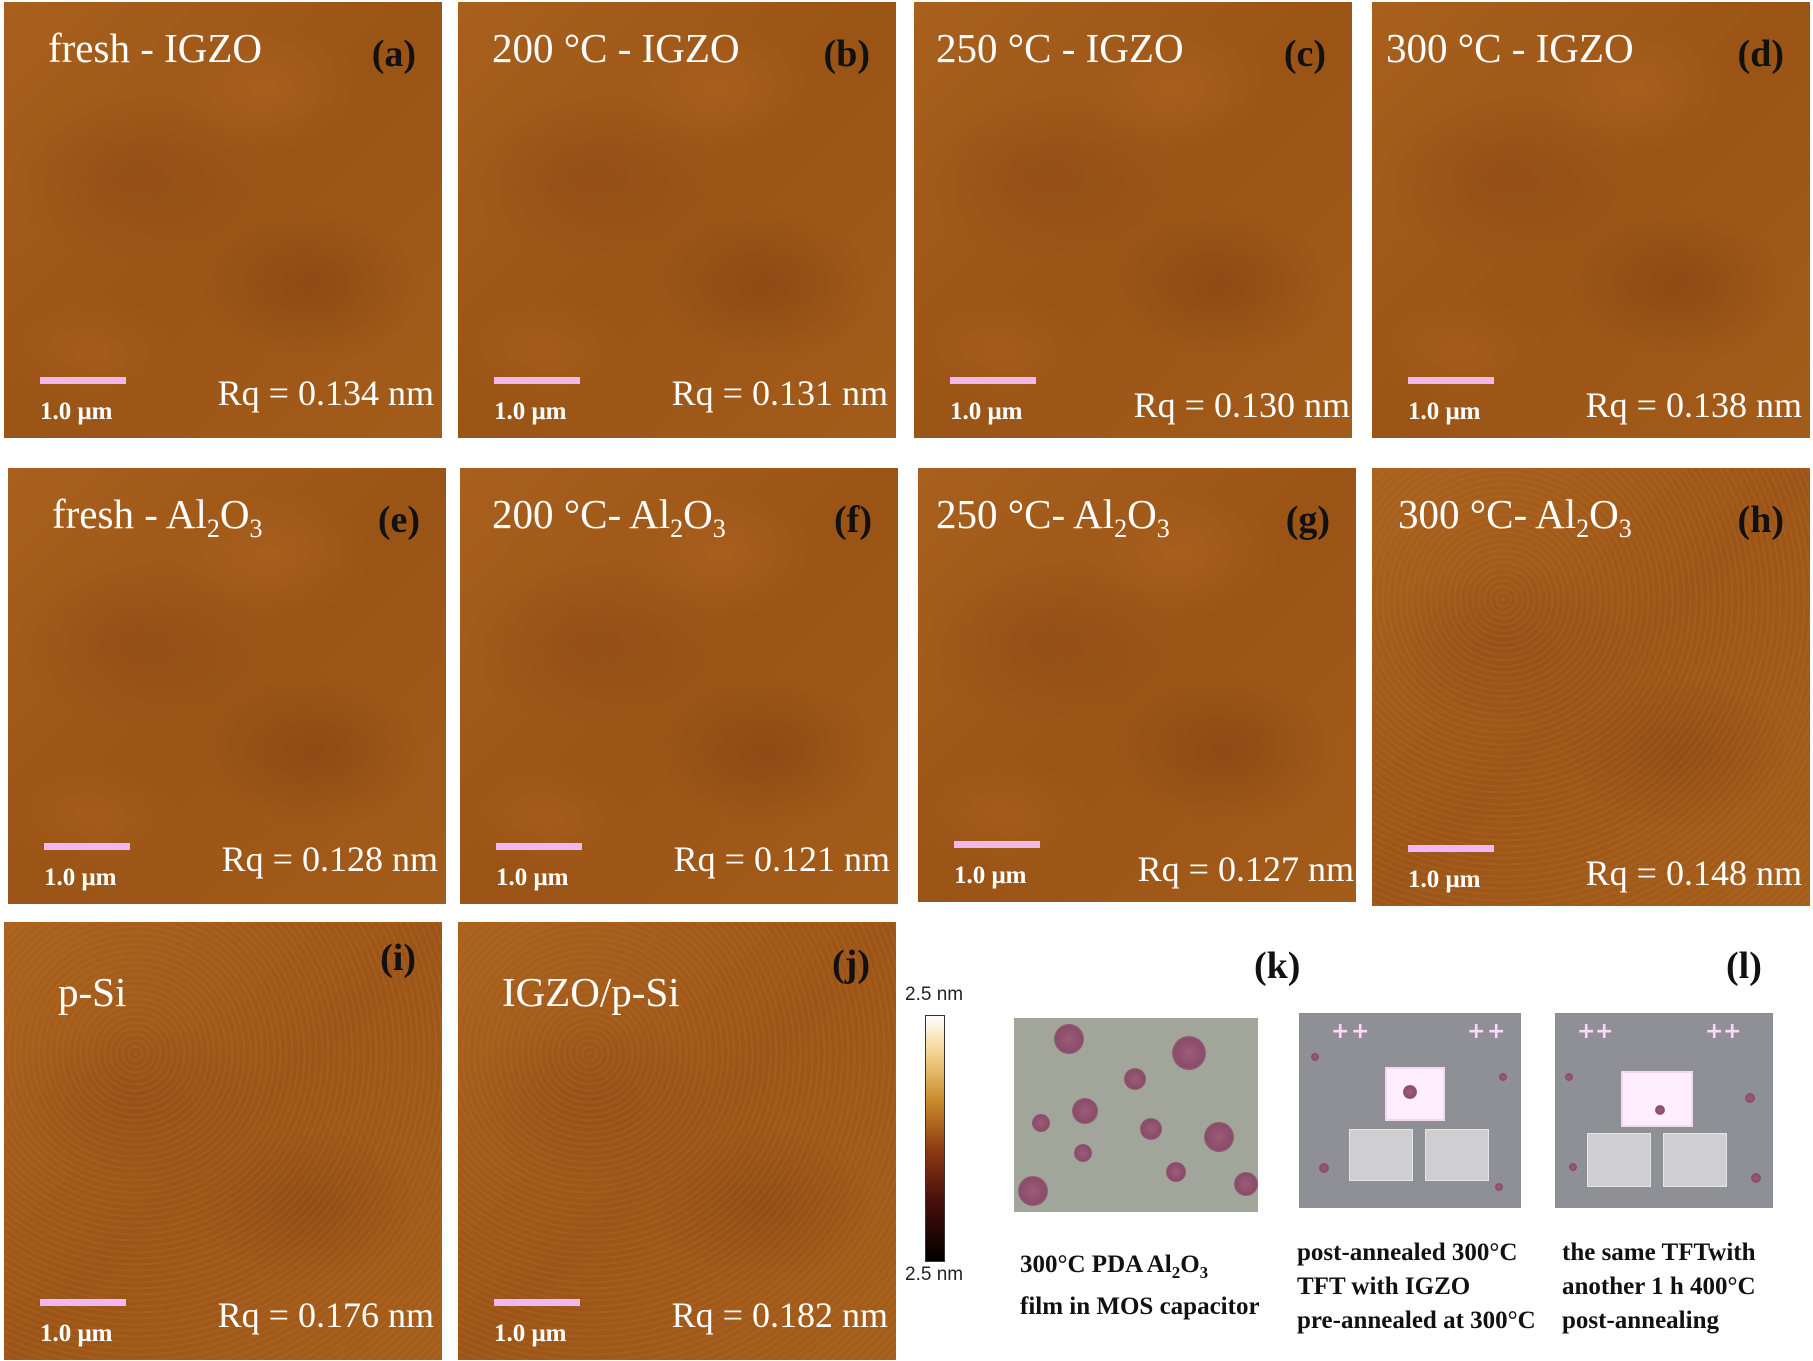  Describe the element at coordinates (398, 958) in the screenshot. I see `panel-letter: (i)` at that location.